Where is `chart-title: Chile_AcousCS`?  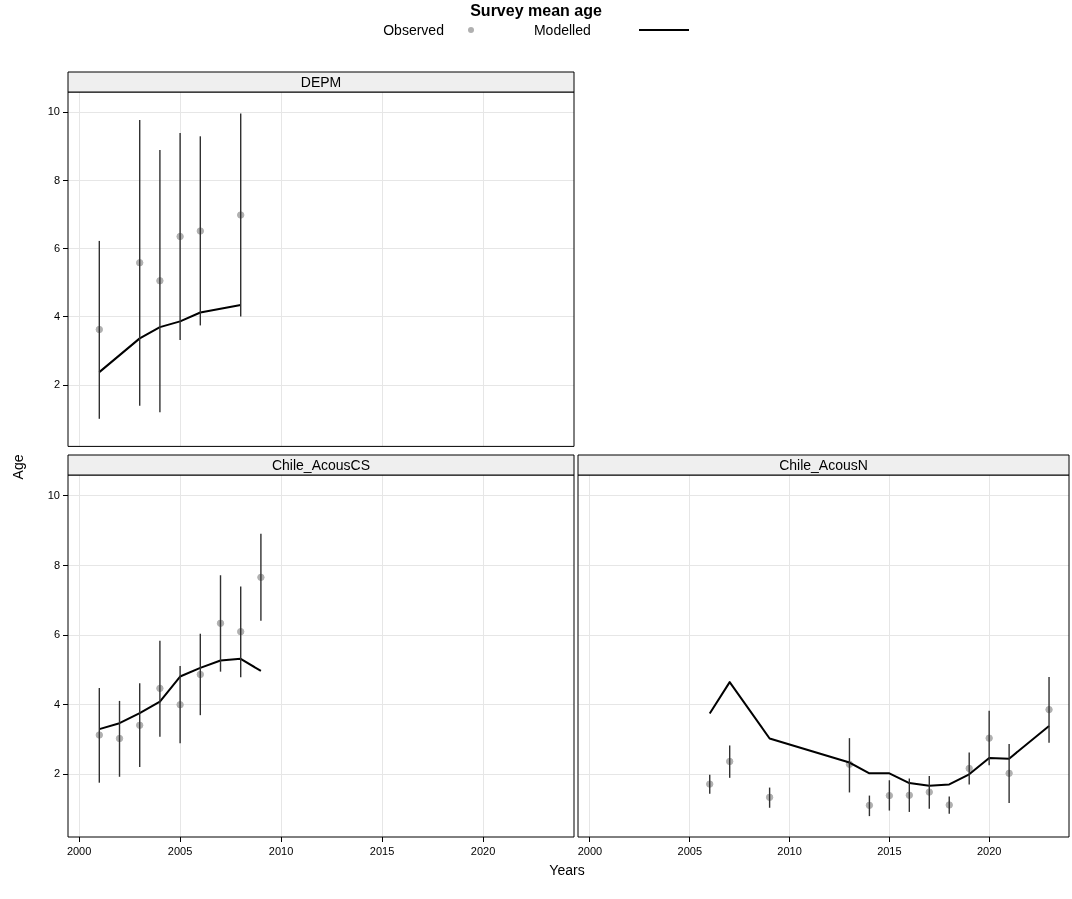 chart-title: Chile_AcousCS is located at coordinates (321, 464).